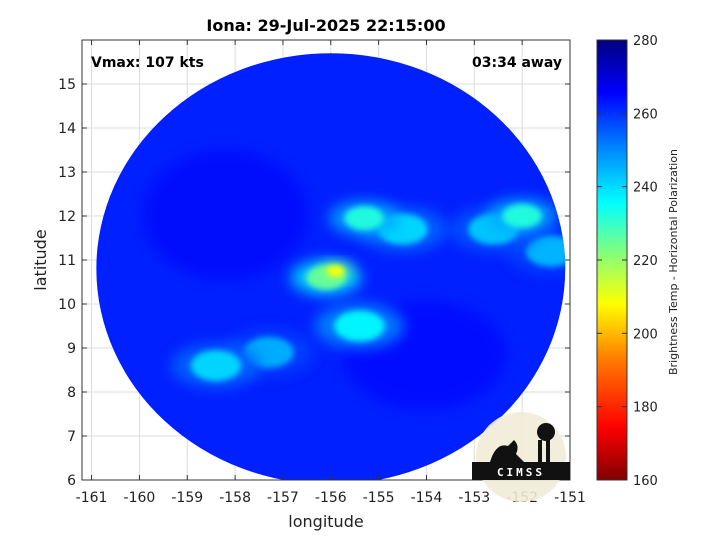 This screenshot has height=540, width=720. What do you see at coordinates (645, 261) in the screenshot?
I see `colorbar-tick-label: 220` at bounding box center [645, 261].